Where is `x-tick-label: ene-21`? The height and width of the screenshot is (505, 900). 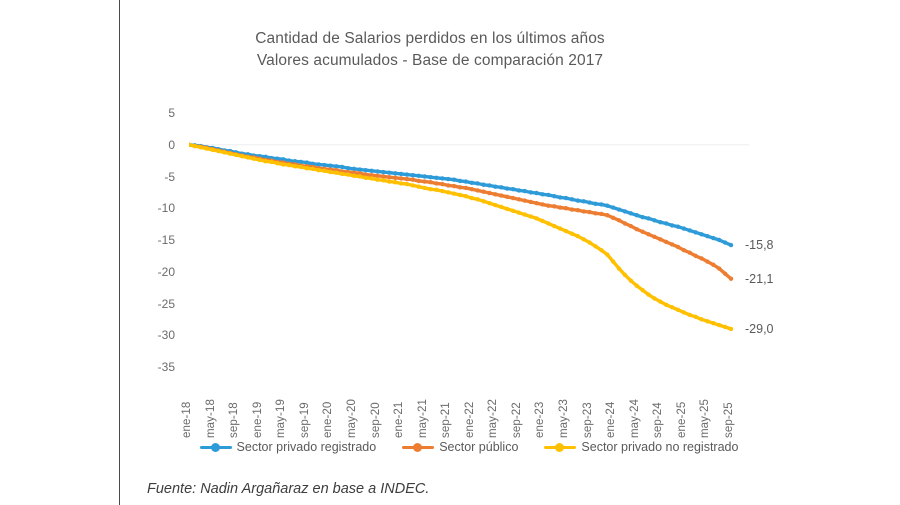 x-tick-label: ene-21 is located at coordinates (399, 419).